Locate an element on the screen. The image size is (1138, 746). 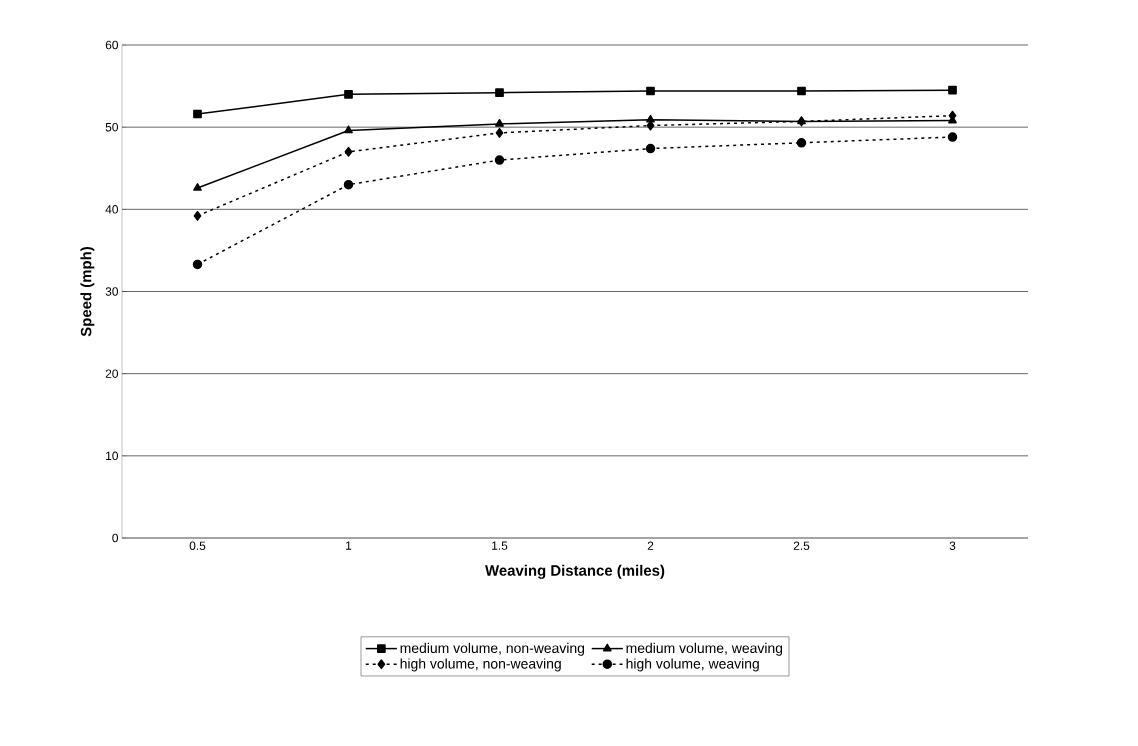
x-tick-label: 3 is located at coordinates (952, 545).